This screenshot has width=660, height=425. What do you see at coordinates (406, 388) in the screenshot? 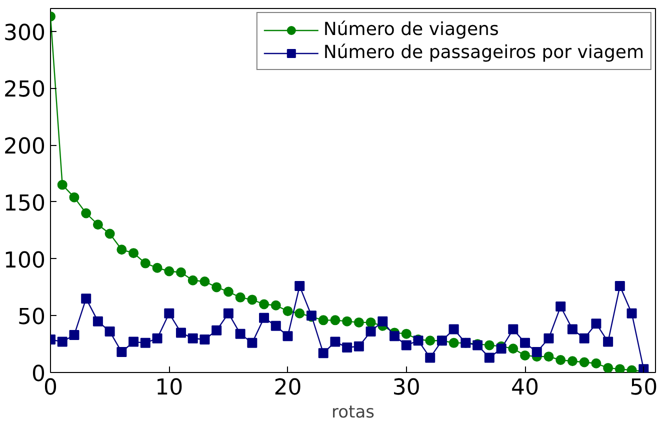
I see `x-tick-label: 30` at bounding box center [406, 388].